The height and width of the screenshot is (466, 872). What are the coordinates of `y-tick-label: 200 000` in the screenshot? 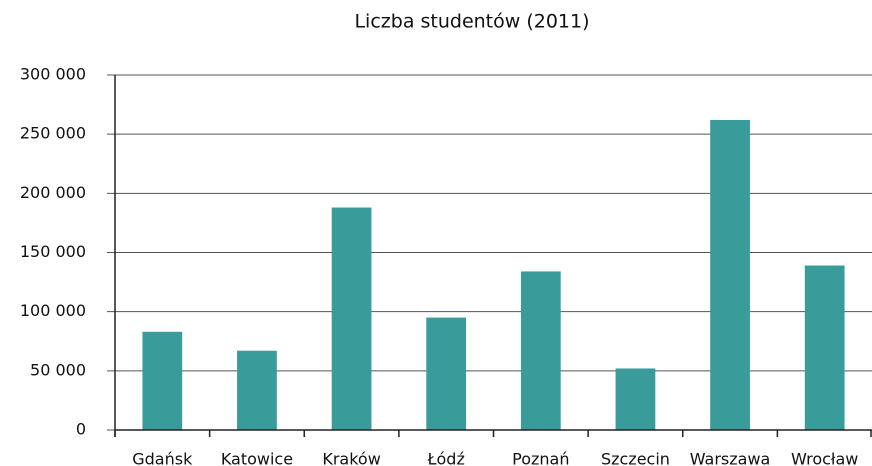 It's located at (53, 192).